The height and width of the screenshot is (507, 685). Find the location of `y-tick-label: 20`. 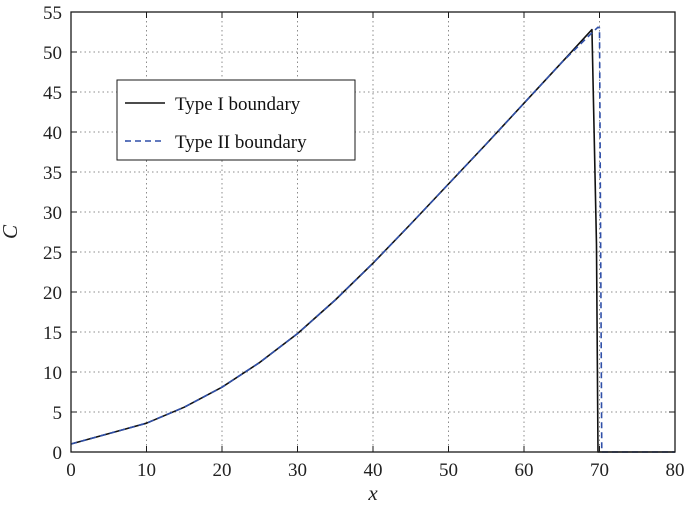

y-tick-label: 20 is located at coordinates (52, 293).